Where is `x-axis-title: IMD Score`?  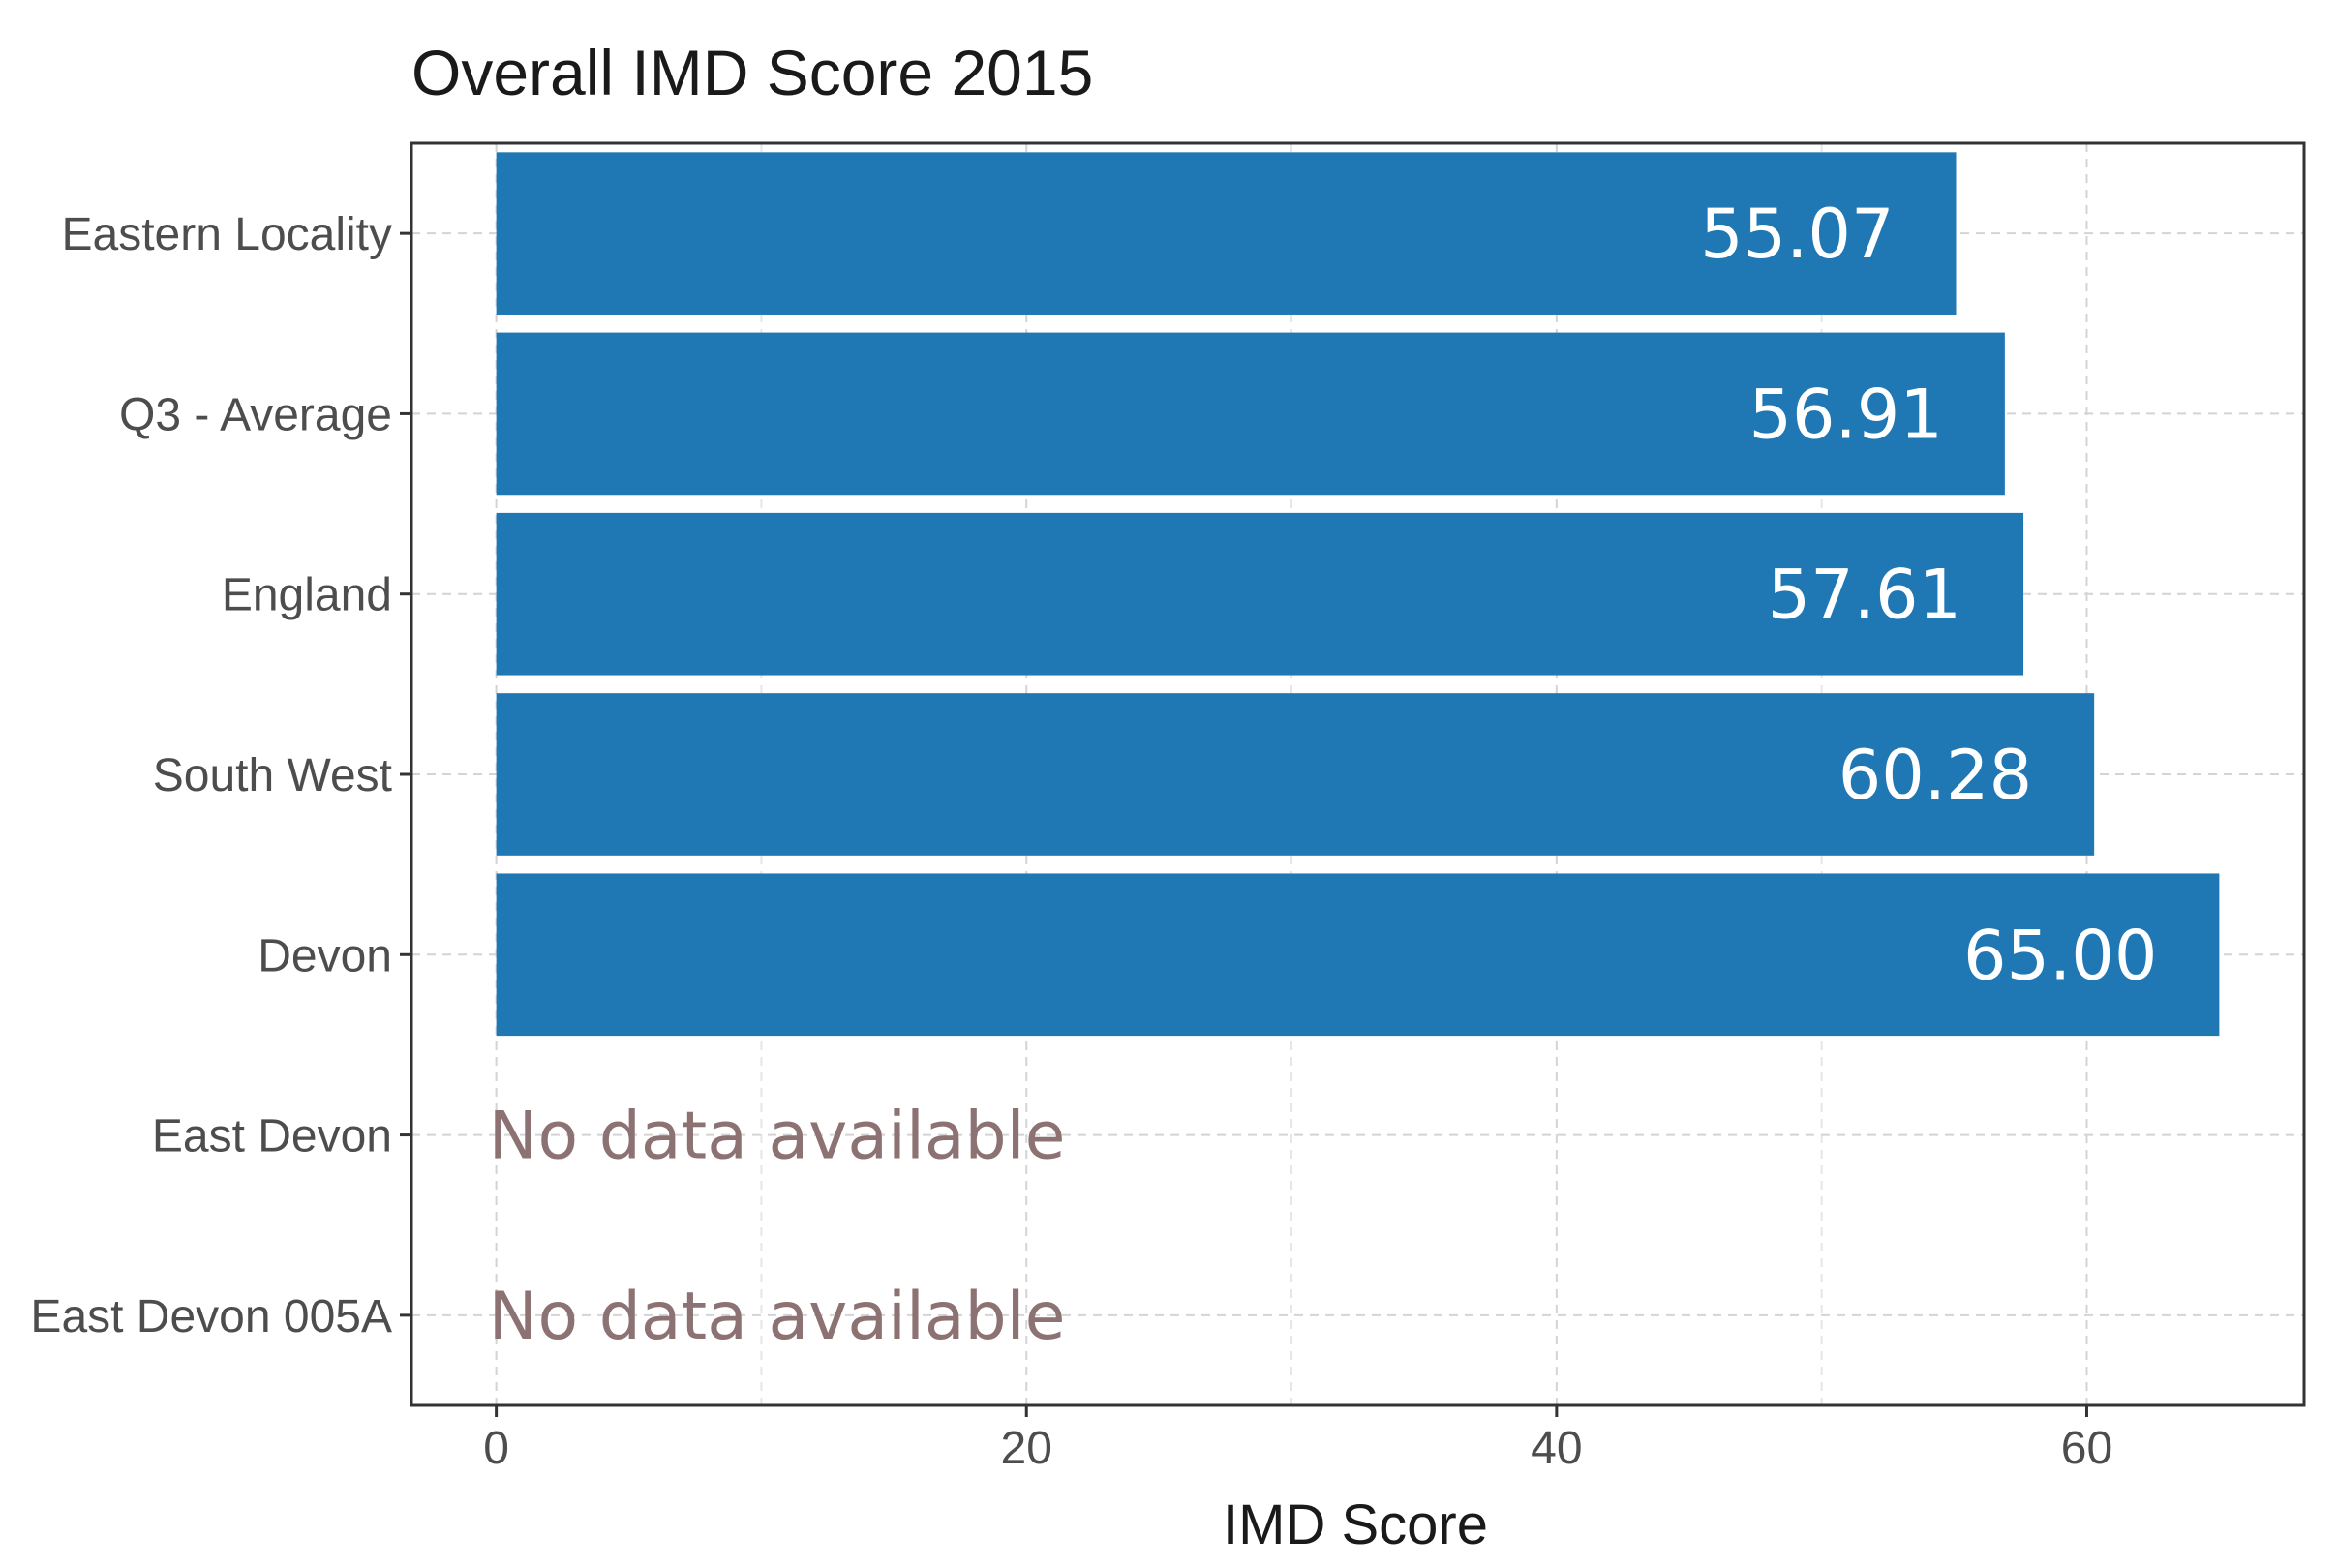 x-axis-title: IMD Score is located at coordinates (1356, 1524).